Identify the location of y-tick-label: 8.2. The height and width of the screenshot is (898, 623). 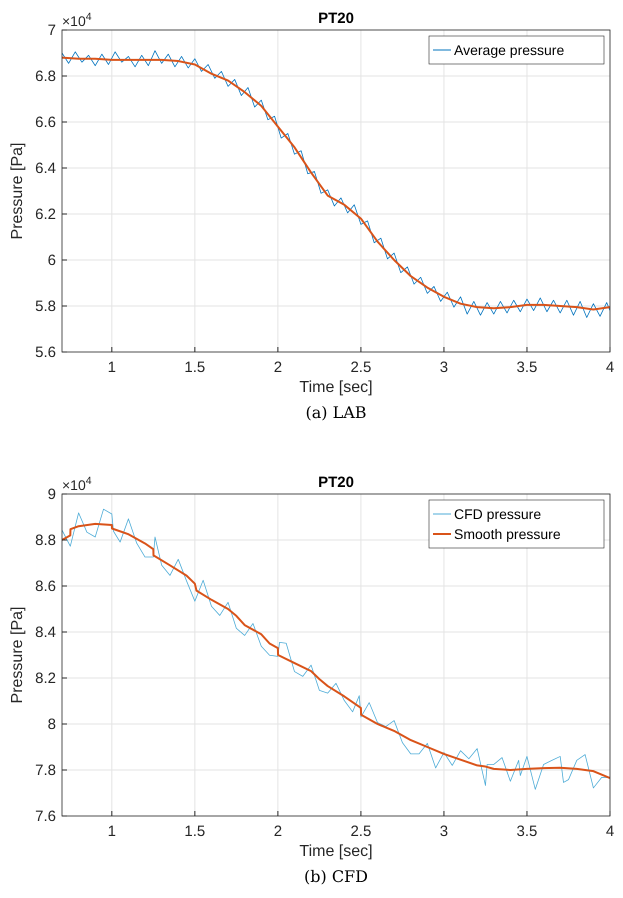
(45, 678).